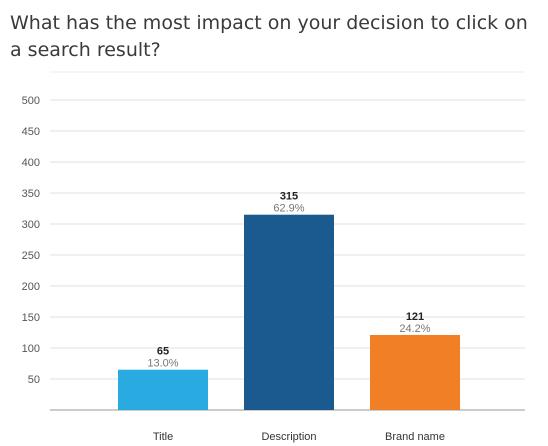  I want to click on data-label-value: 121, so click(415, 317).